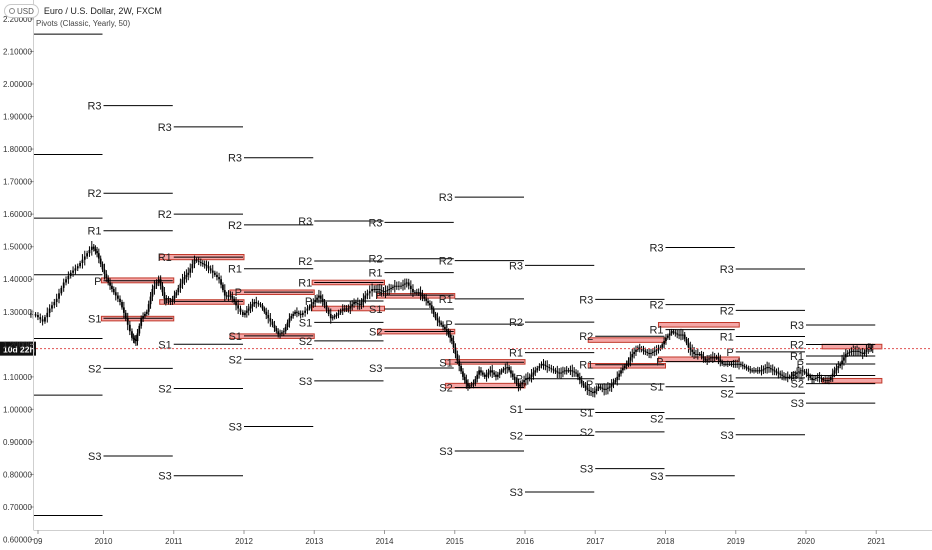  What do you see at coordinates (174, 541) in the screenshot?
I see `x-tick-label: 2011` at bounding box center [174, 541].